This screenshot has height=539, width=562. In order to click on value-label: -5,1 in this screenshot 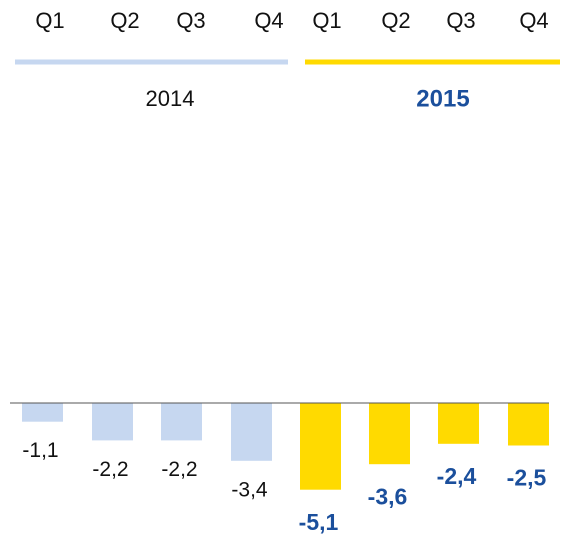, I will do `click(319, 522)`.